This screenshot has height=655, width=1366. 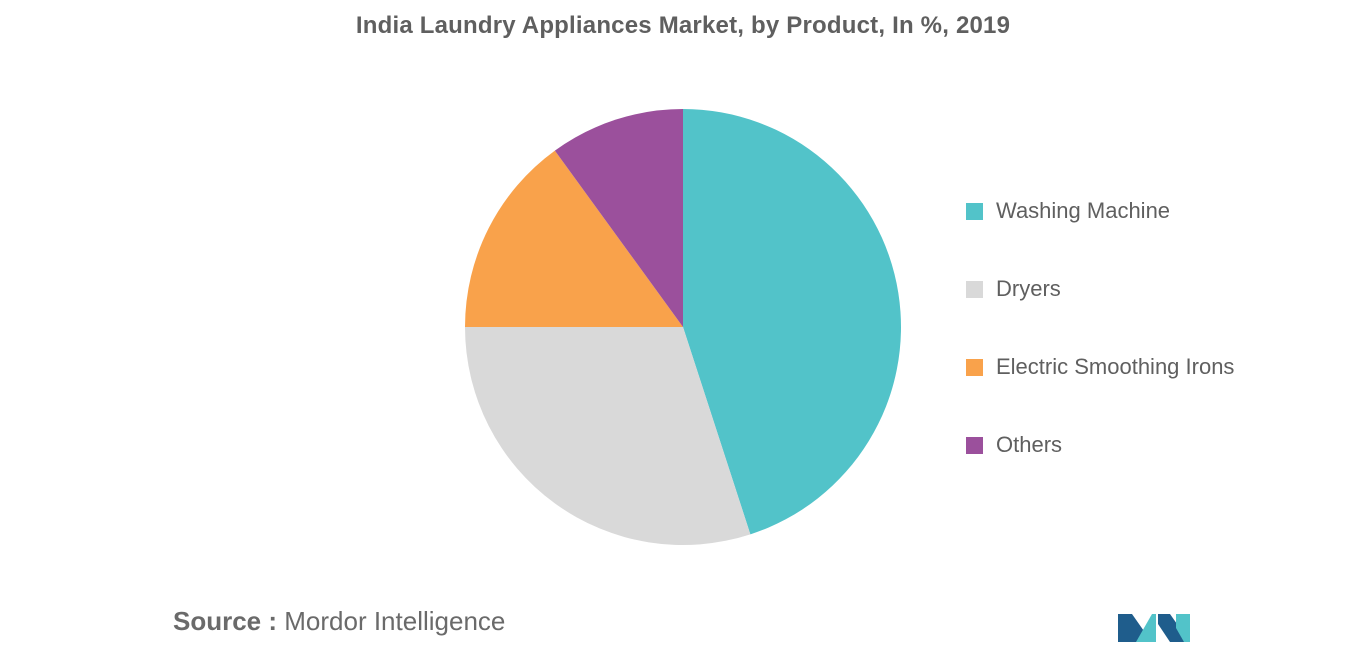 I want to click on legend-label: Others, so click(x=1029, y=444).